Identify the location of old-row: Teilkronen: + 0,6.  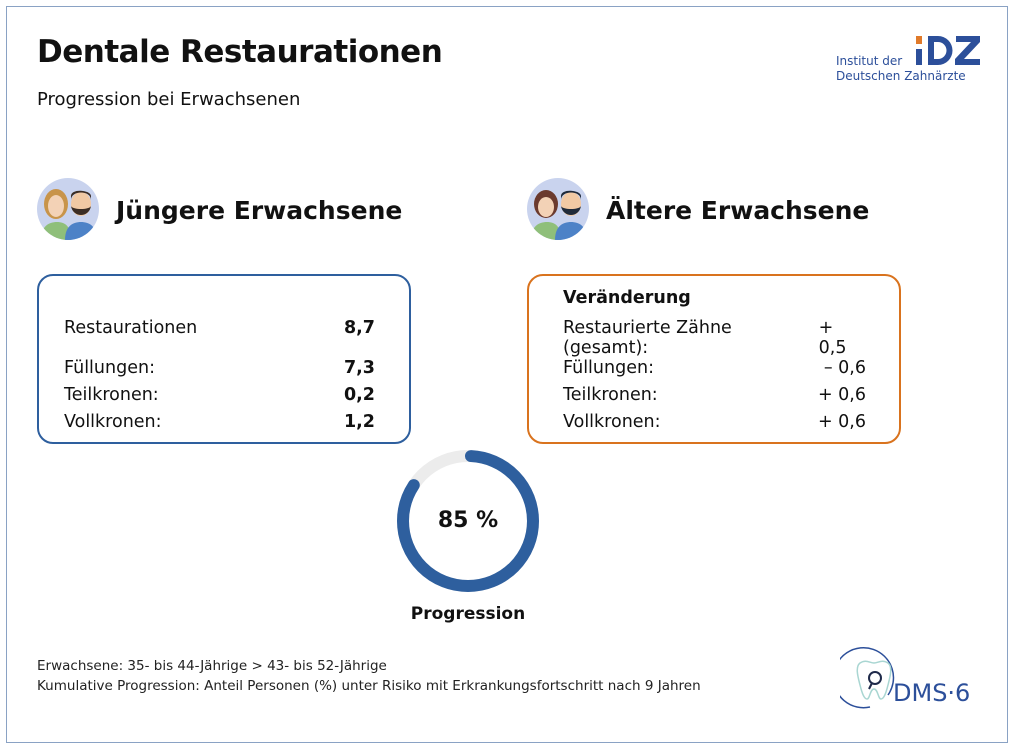
(714, 395).